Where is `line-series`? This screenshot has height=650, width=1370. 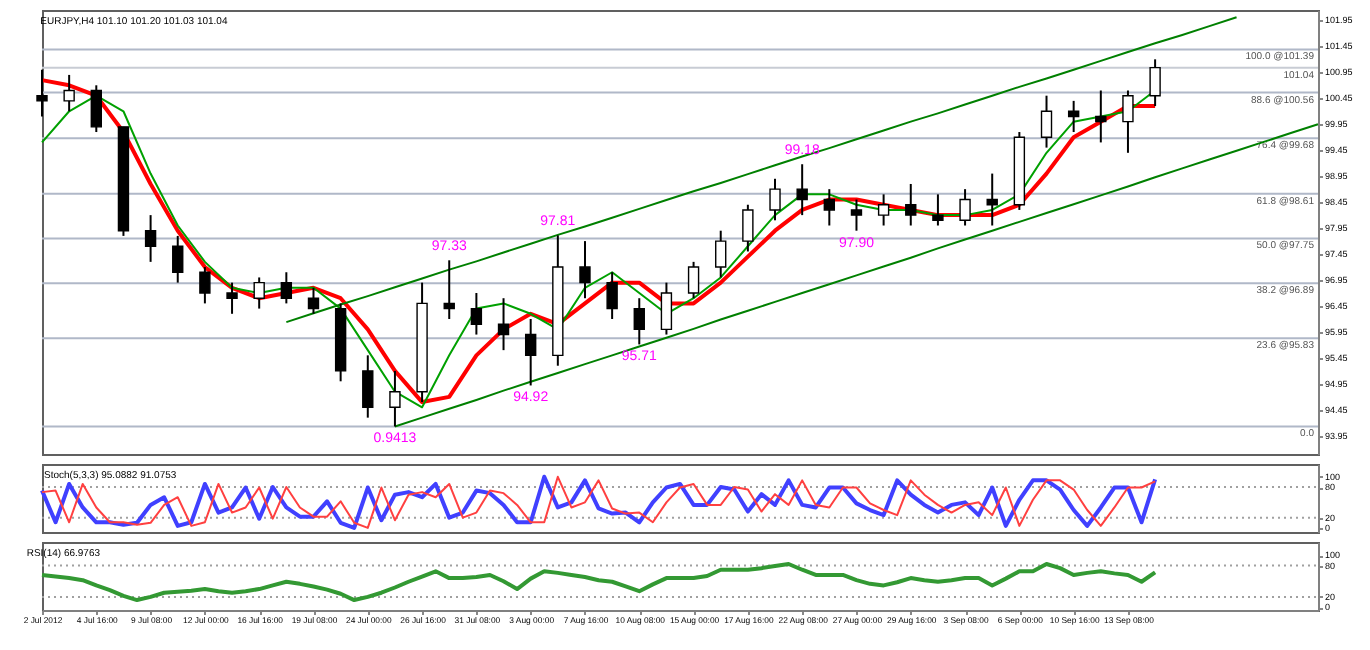
line-series is located at coordinates (599, 582).